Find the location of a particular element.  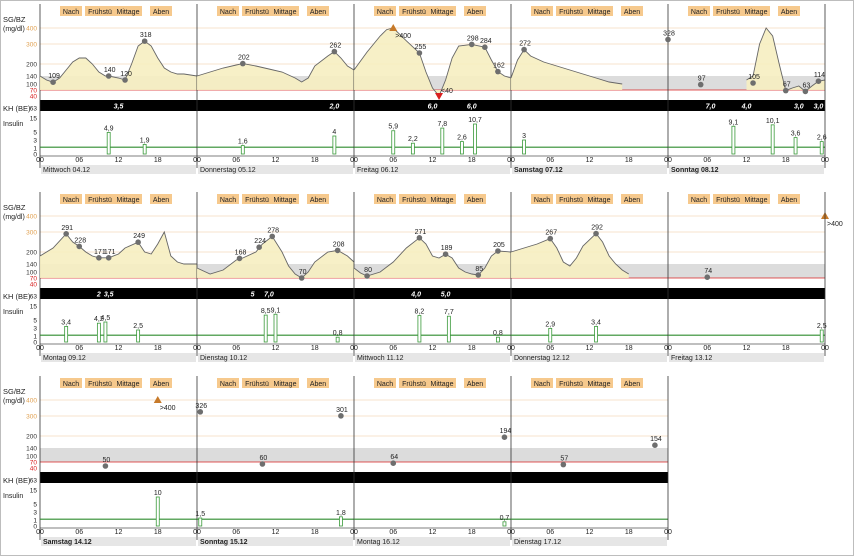

kh-label: KH (BE) is located at coordinates (17, 108).